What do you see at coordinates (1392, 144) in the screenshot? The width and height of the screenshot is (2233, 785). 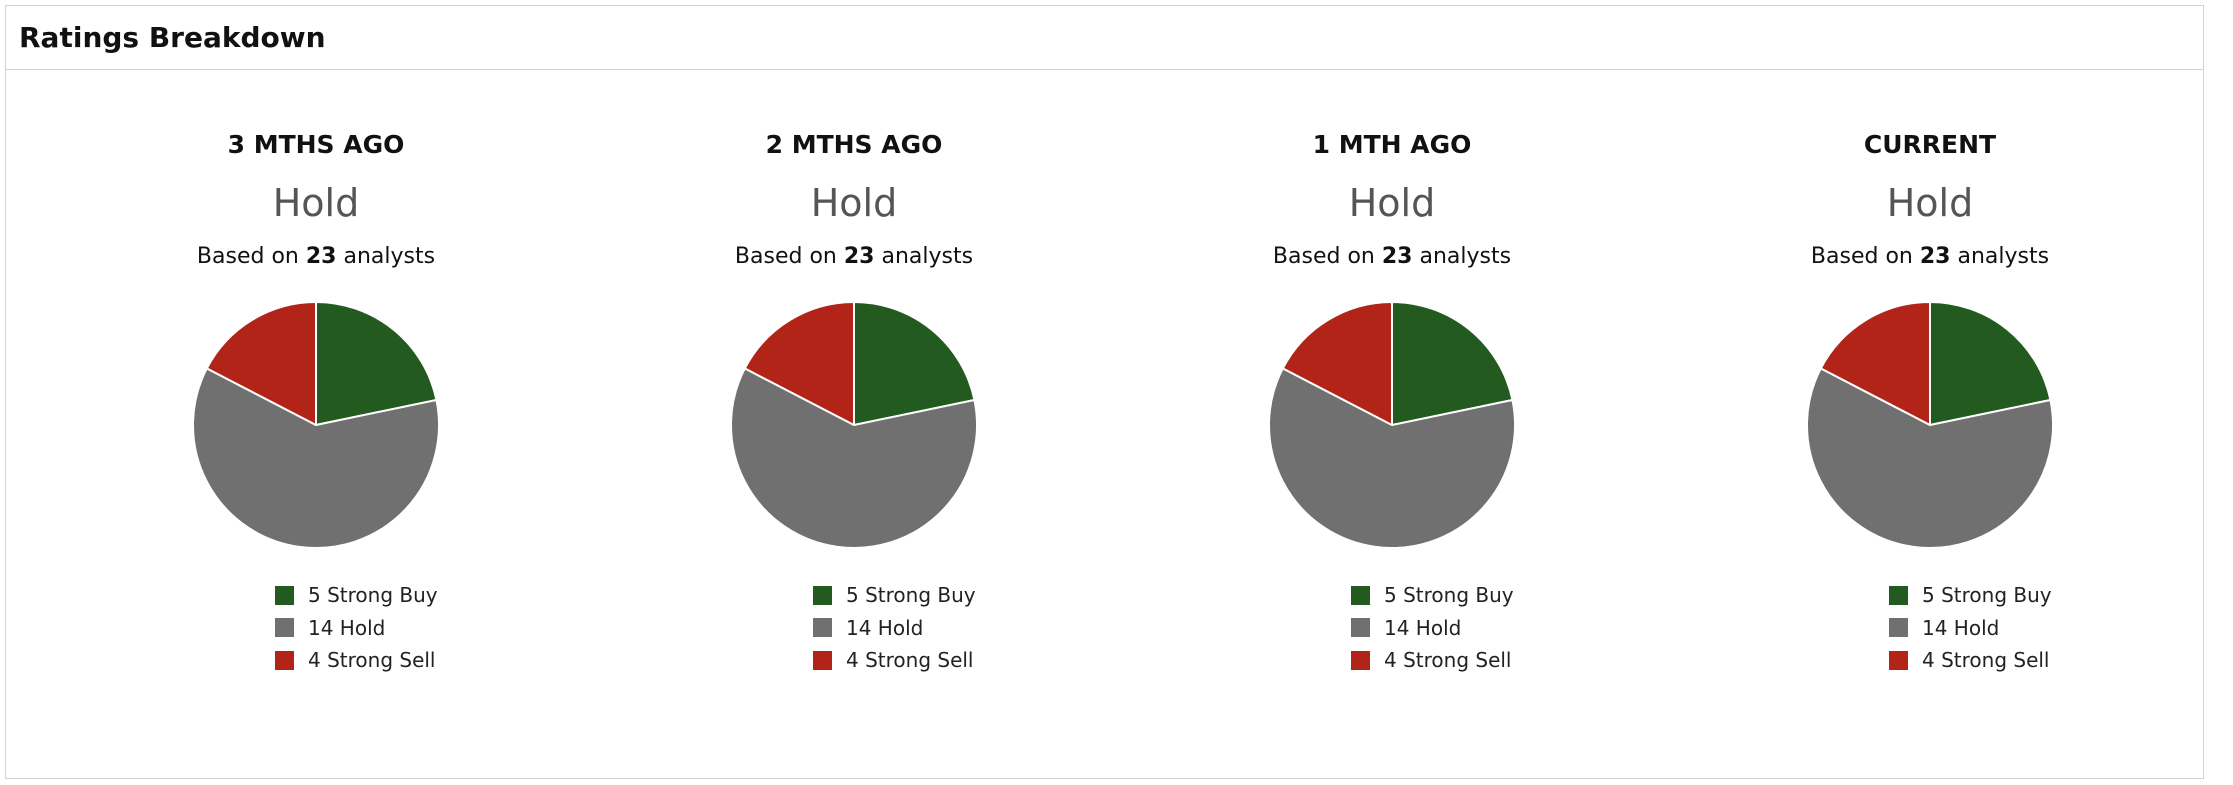 I see `period-title: 1 MTH AGO` at bounding box center [1392, 144].